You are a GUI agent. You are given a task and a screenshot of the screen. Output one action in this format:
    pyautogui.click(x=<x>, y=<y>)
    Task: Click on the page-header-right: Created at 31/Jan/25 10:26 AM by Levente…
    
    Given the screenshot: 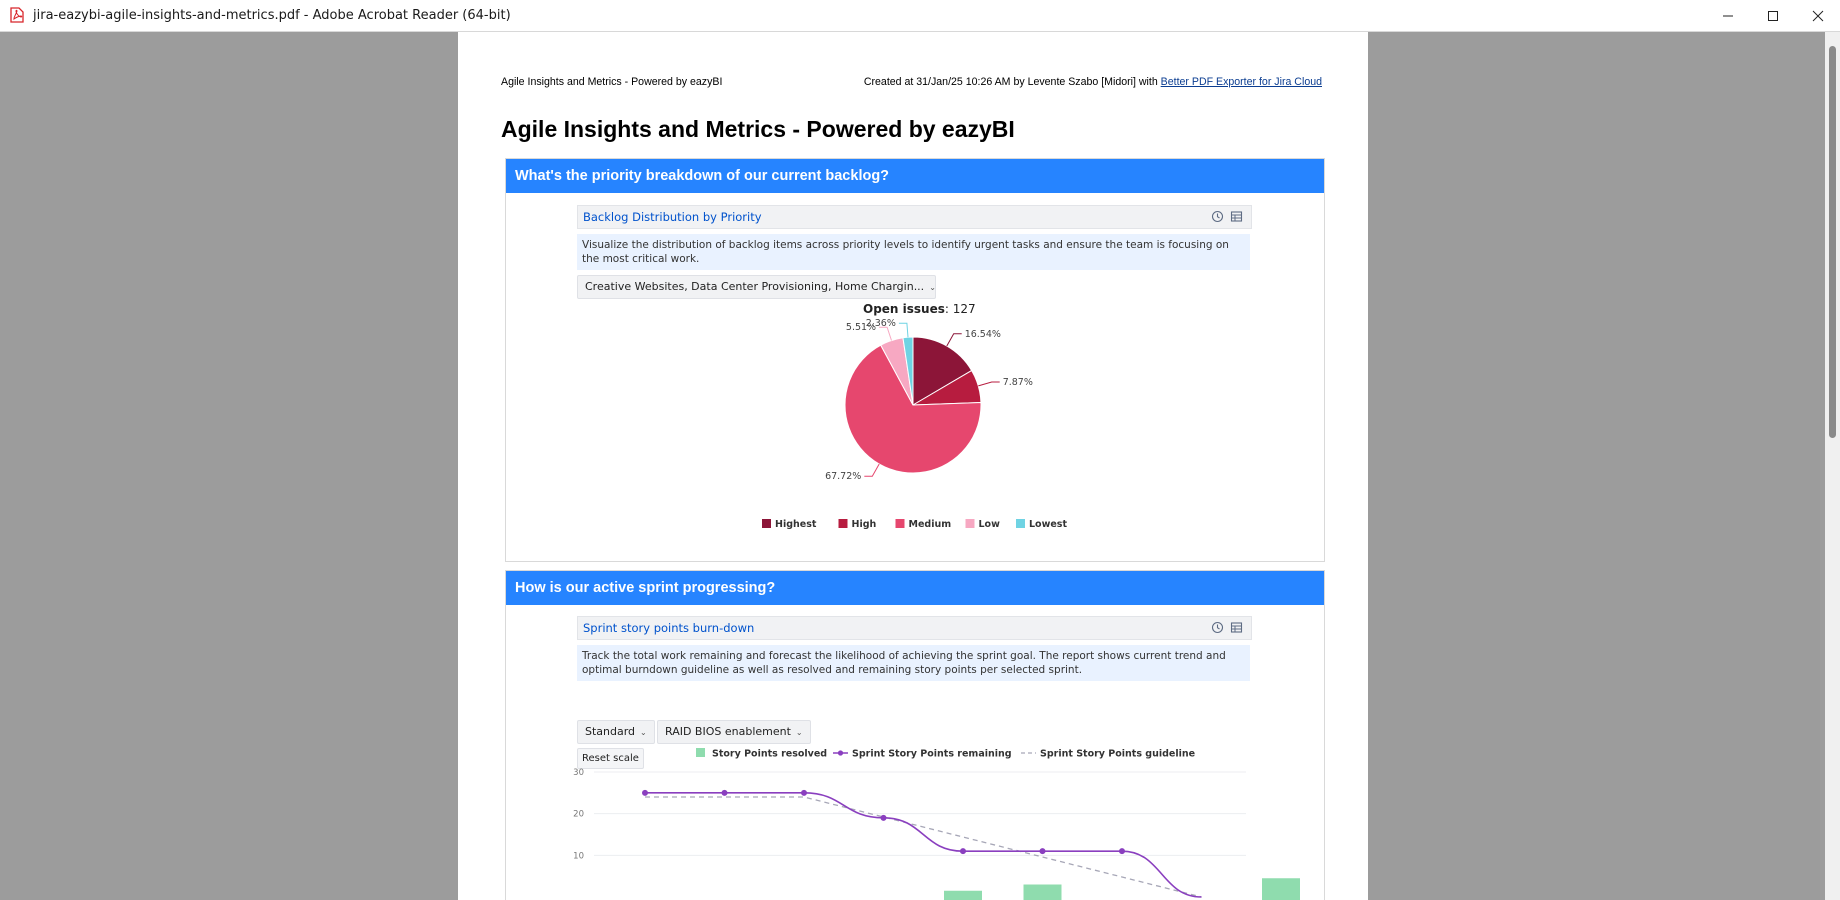 What is the action you would take?
    pyautogui.click(x=1093, y=82)
    